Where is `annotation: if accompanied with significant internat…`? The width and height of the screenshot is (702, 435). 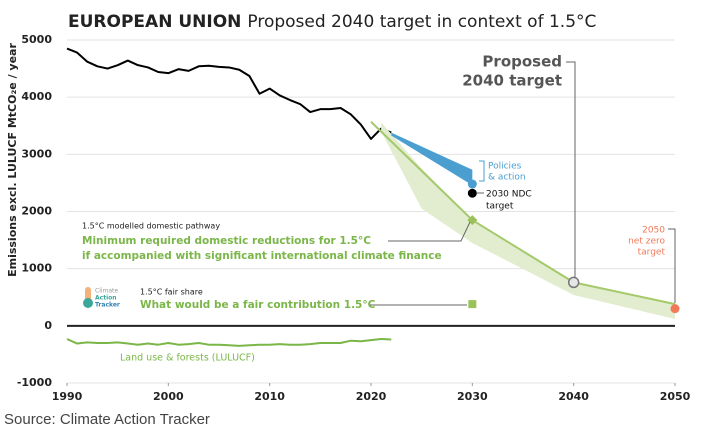
annotation: if accompanied with significant internat… is located at coordinates (262, 256).